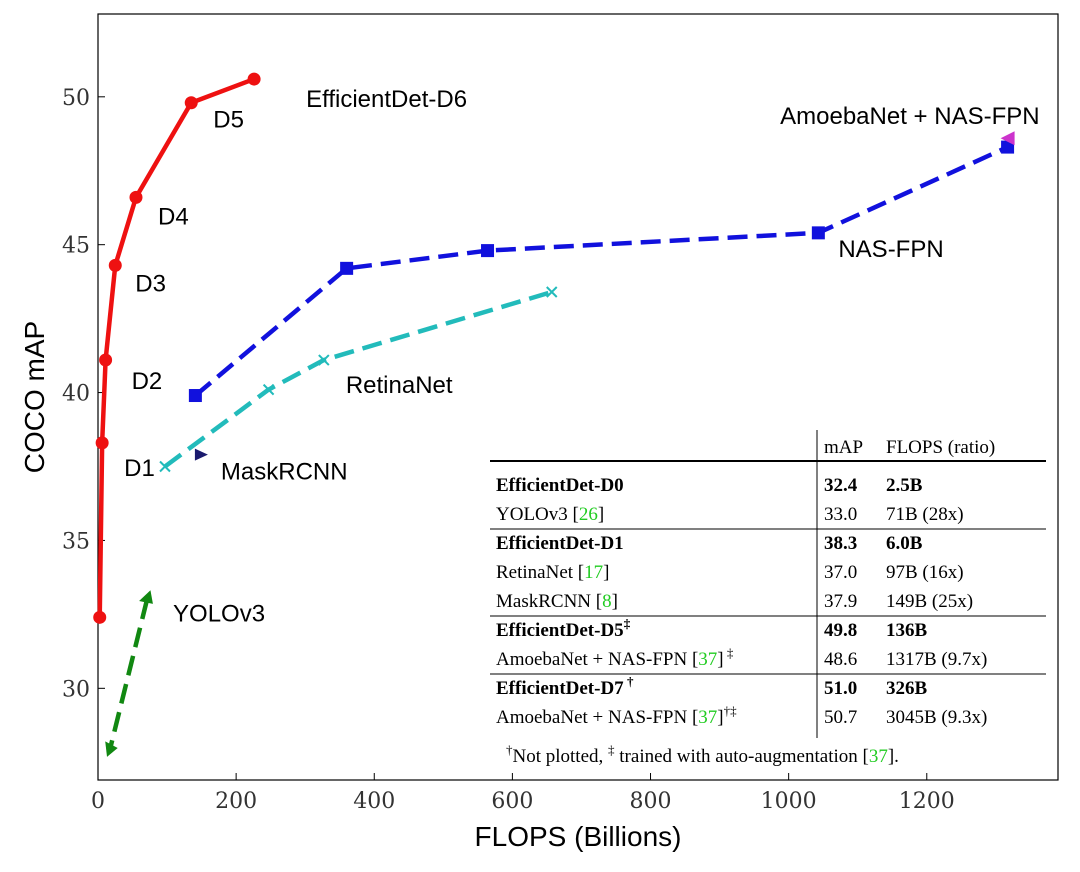  What do you see at coordinates (890, 249) in the screenshot?
I see `series-point-label: NAS-FPN` at bounding box center [890, 249].